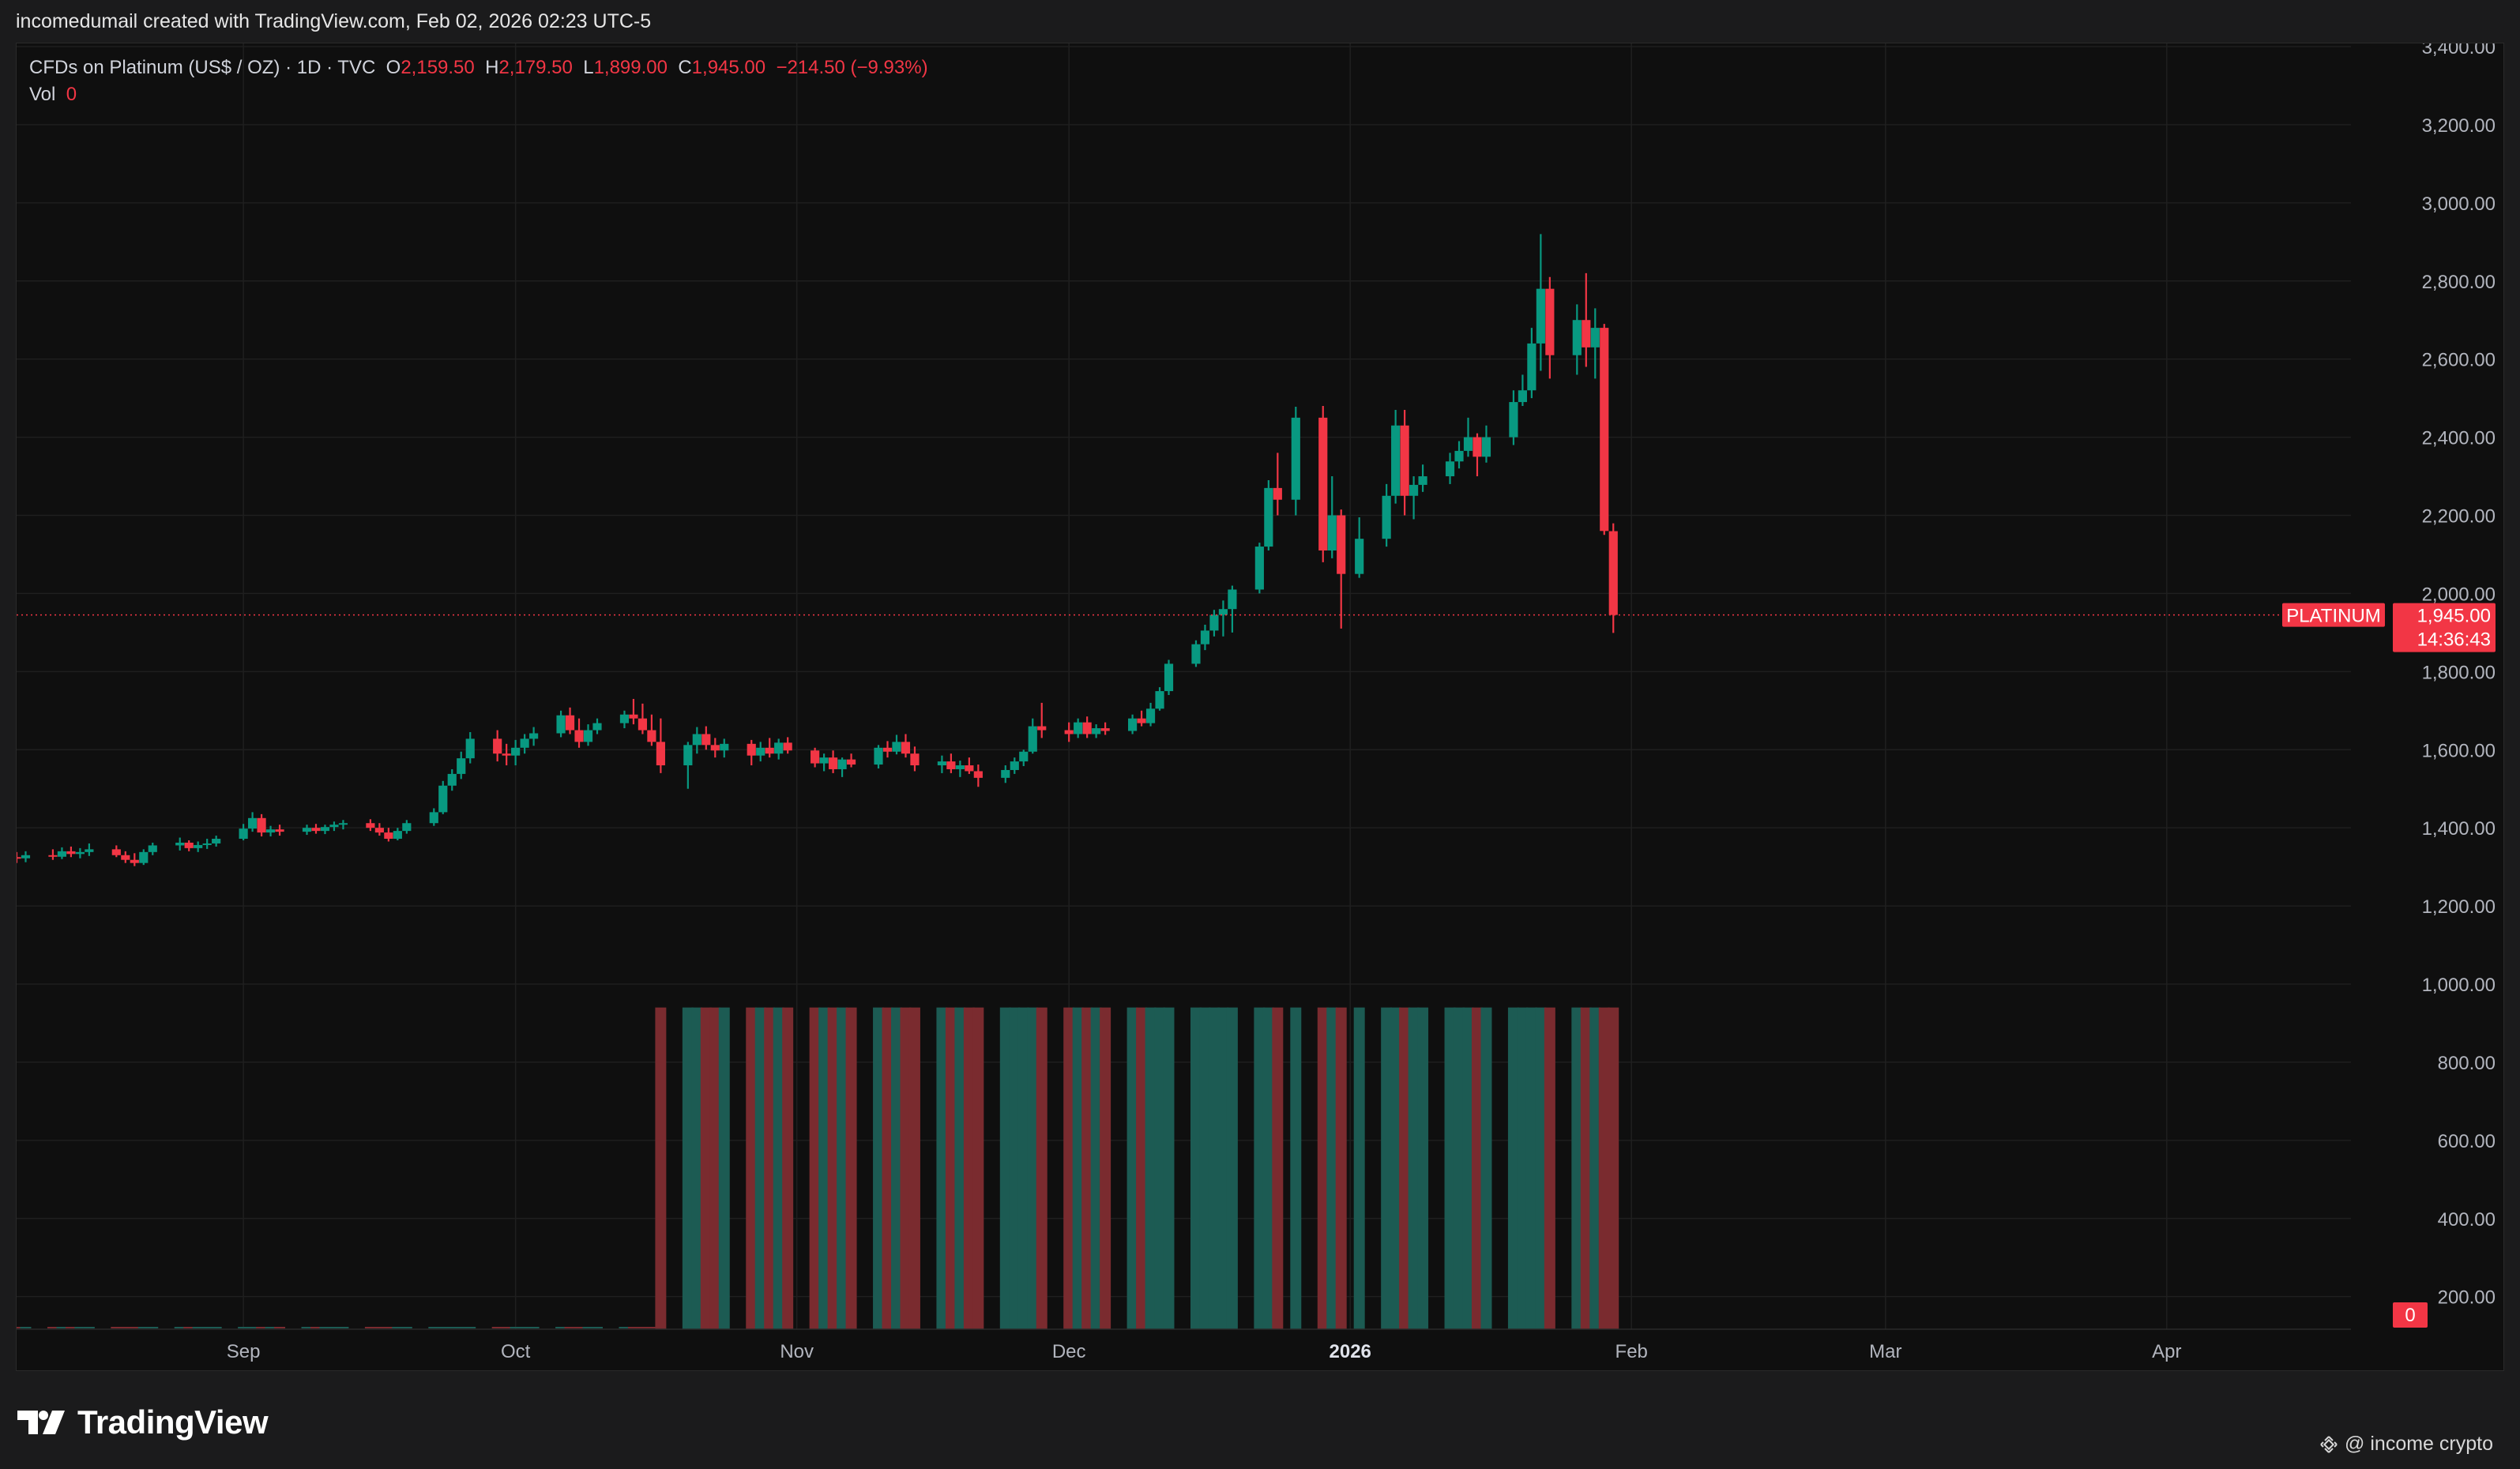 This screenshot has height=1469, width=2520. What do you see at coordinates (2459, 750) in the screenshot?
I see `y-tick-label: 1,600.00` at bounding box center [2459, 750].